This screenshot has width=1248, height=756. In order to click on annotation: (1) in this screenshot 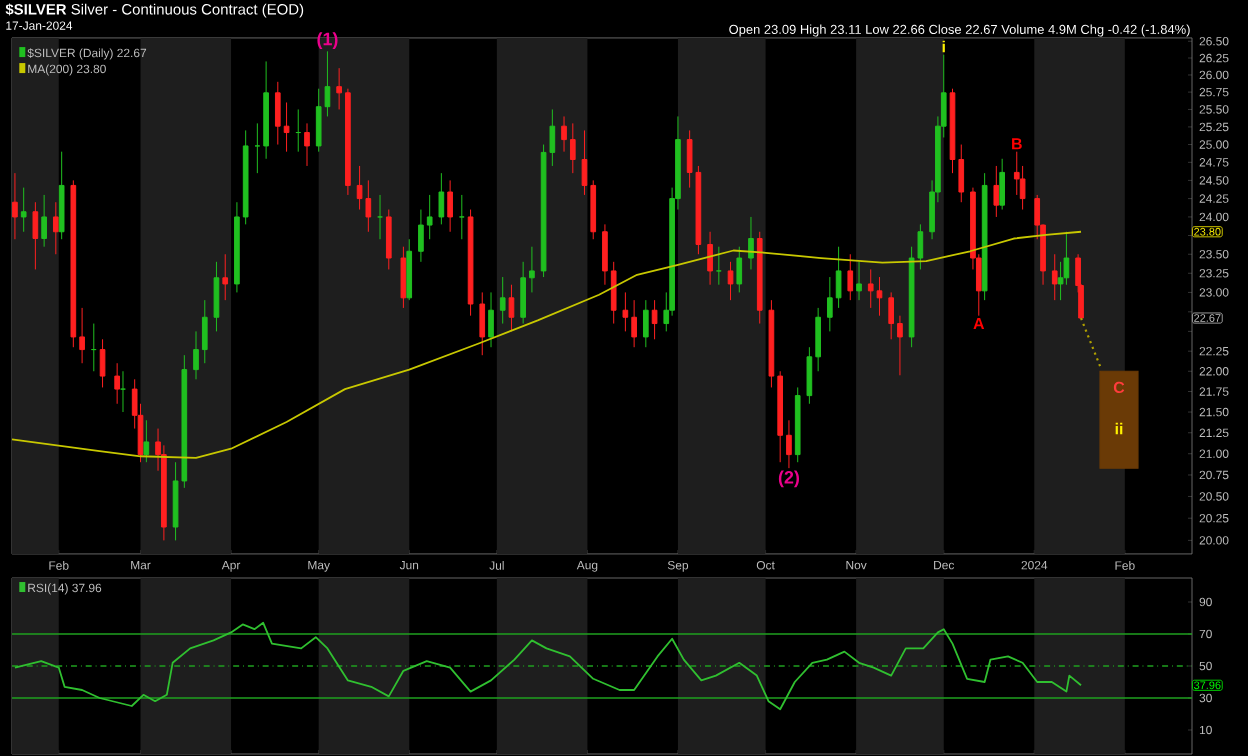, I will do `click(327, 40)`.